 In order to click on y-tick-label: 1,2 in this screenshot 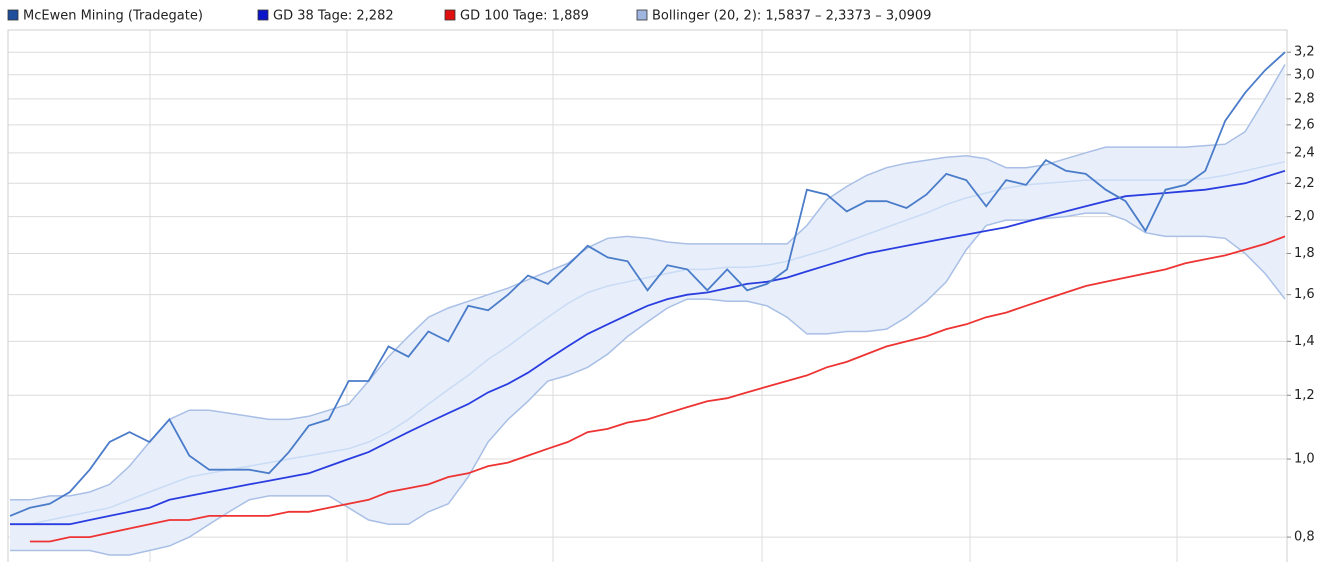, I will do `click(1304, 395)`.